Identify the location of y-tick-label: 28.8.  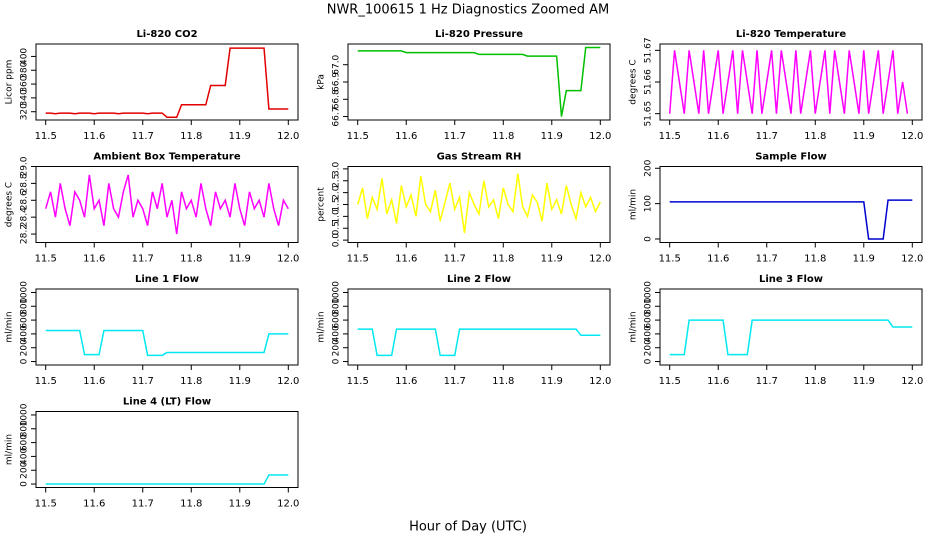
(25, 183).